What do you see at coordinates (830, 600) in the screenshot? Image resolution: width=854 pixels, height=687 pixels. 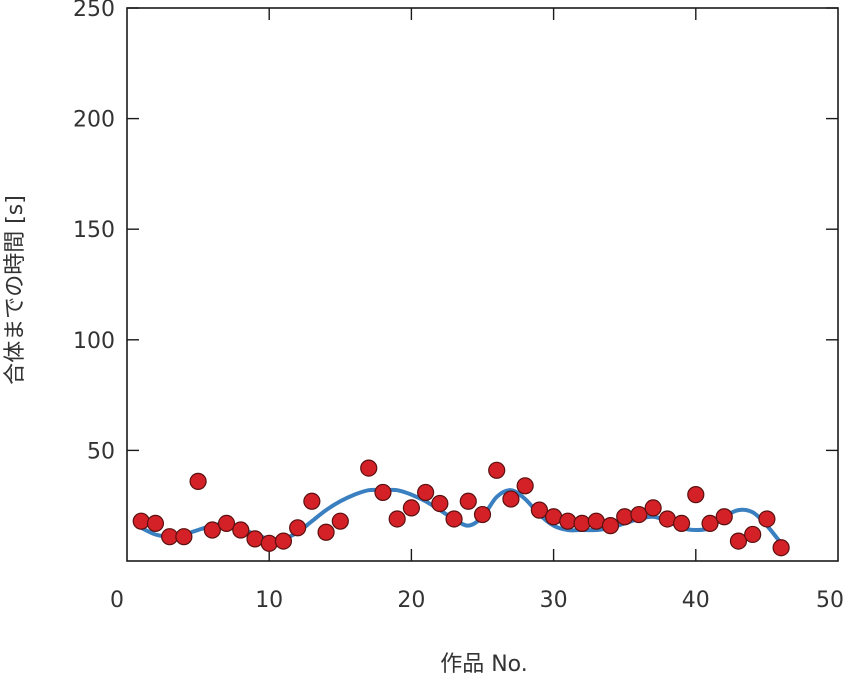 I see `x-tick-label: 50` at bounding box center [830, 600].